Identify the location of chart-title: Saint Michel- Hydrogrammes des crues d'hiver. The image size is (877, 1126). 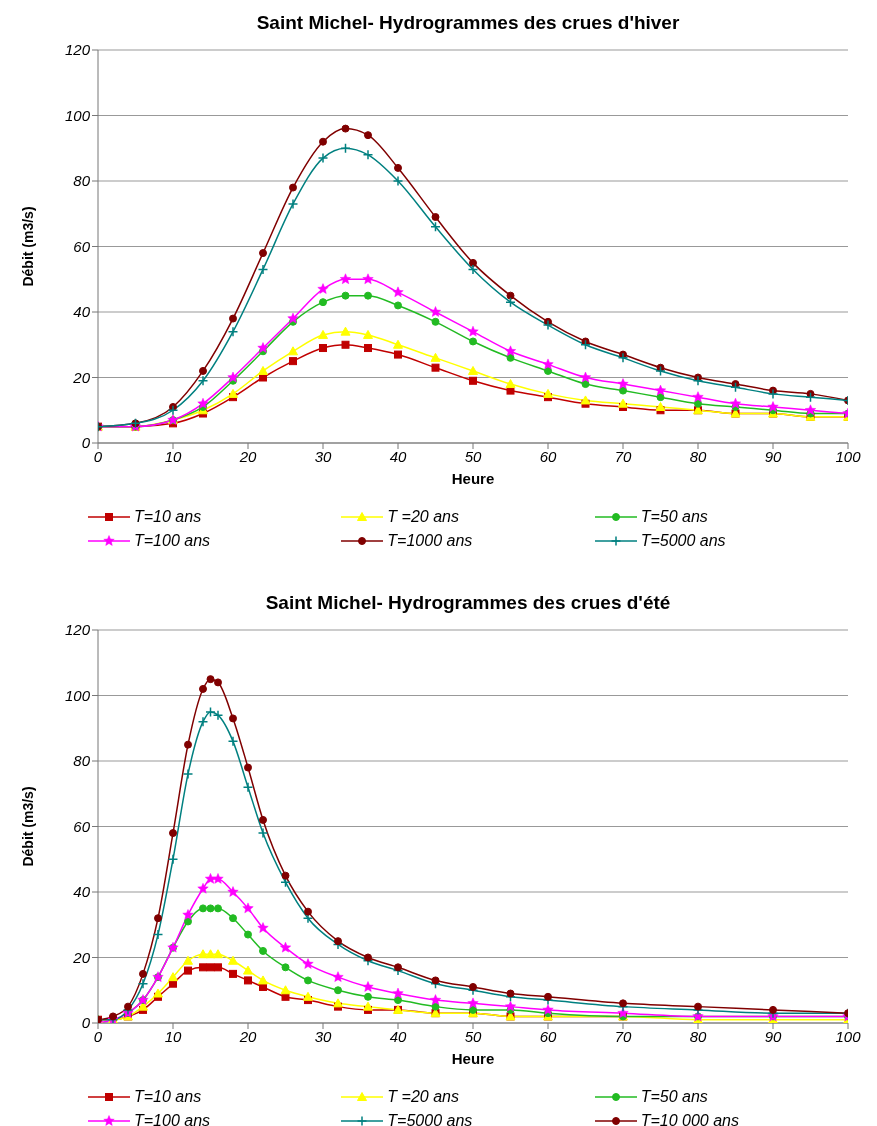
(468, 23).